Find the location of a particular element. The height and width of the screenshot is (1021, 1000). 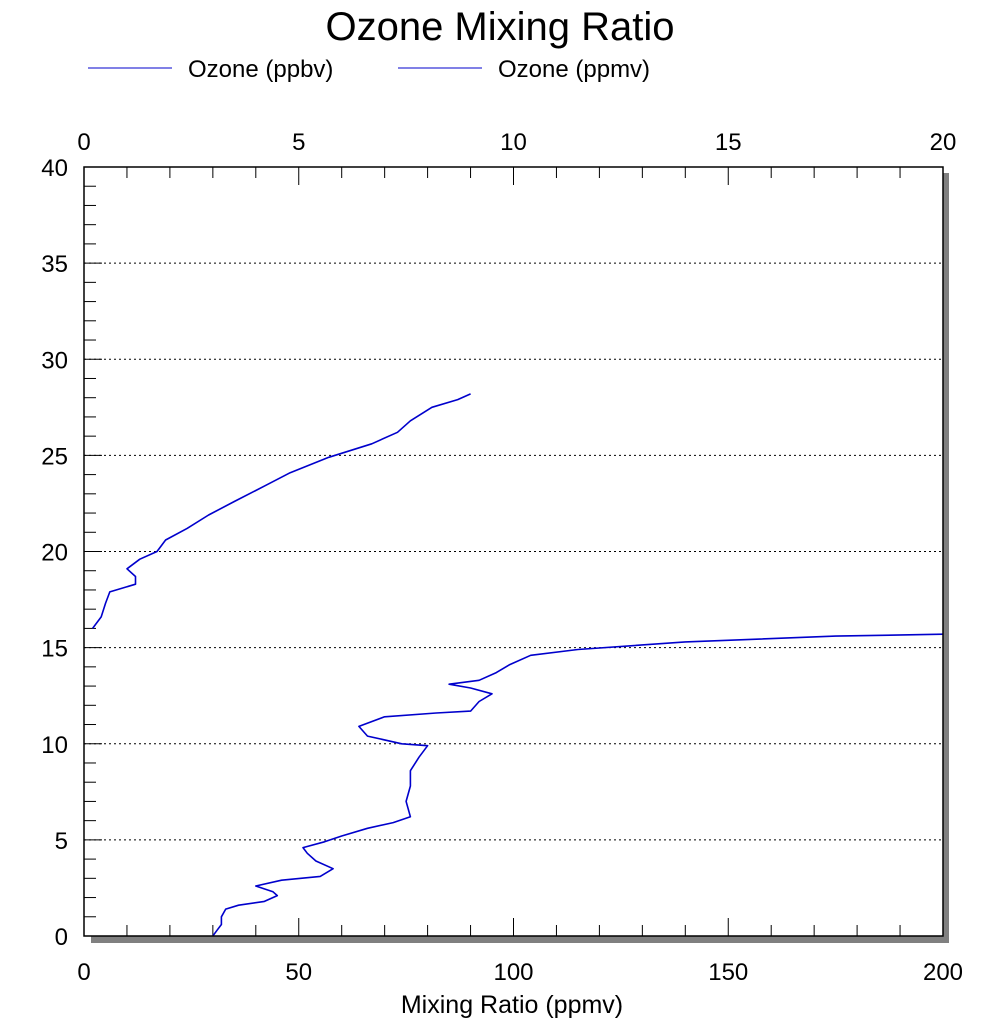

bottom-tick-label: 0 is located at coordinates (83, 972).